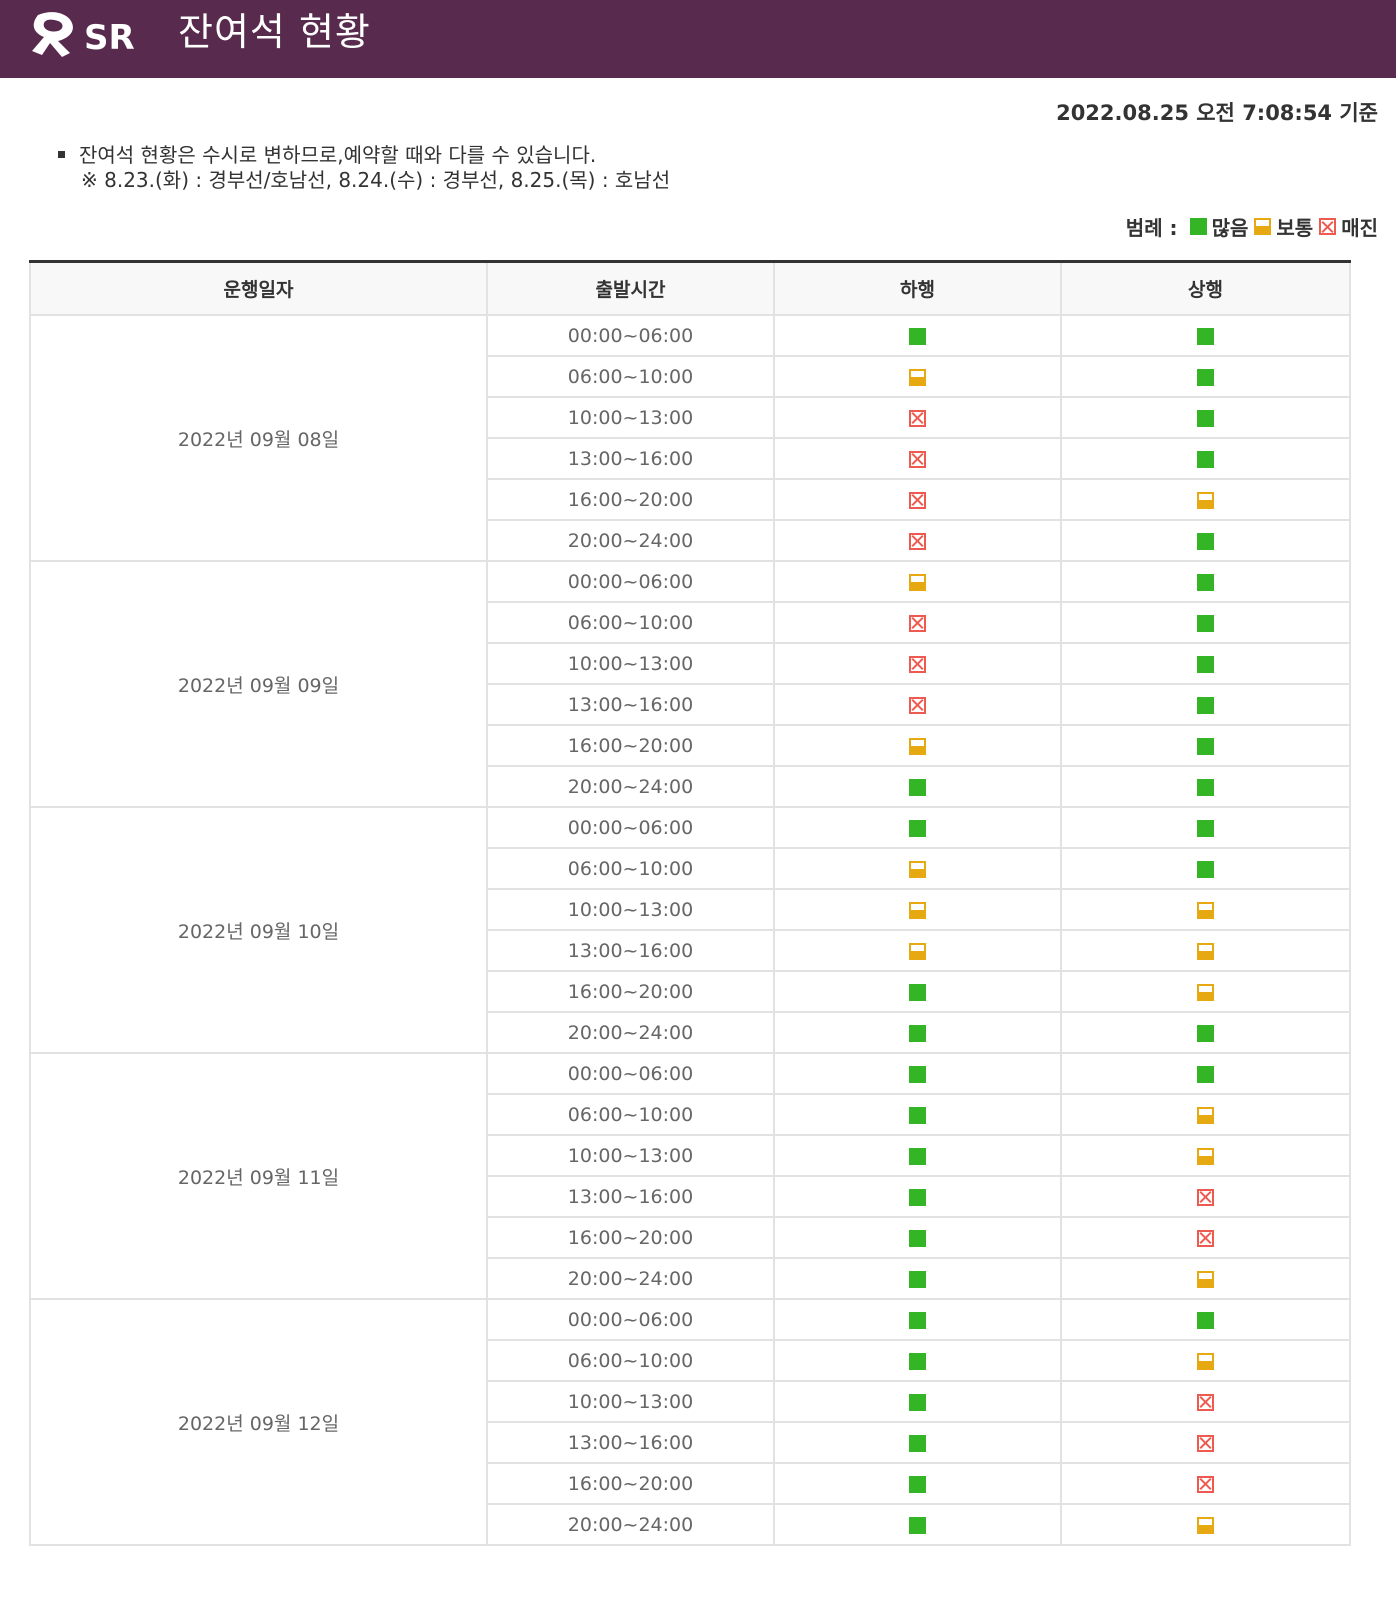 The height and width of the screenshot is (1603, 1396). I want to click on table-row: 2022년 09월 12일 00:00~06:00, so click(690, 1422).